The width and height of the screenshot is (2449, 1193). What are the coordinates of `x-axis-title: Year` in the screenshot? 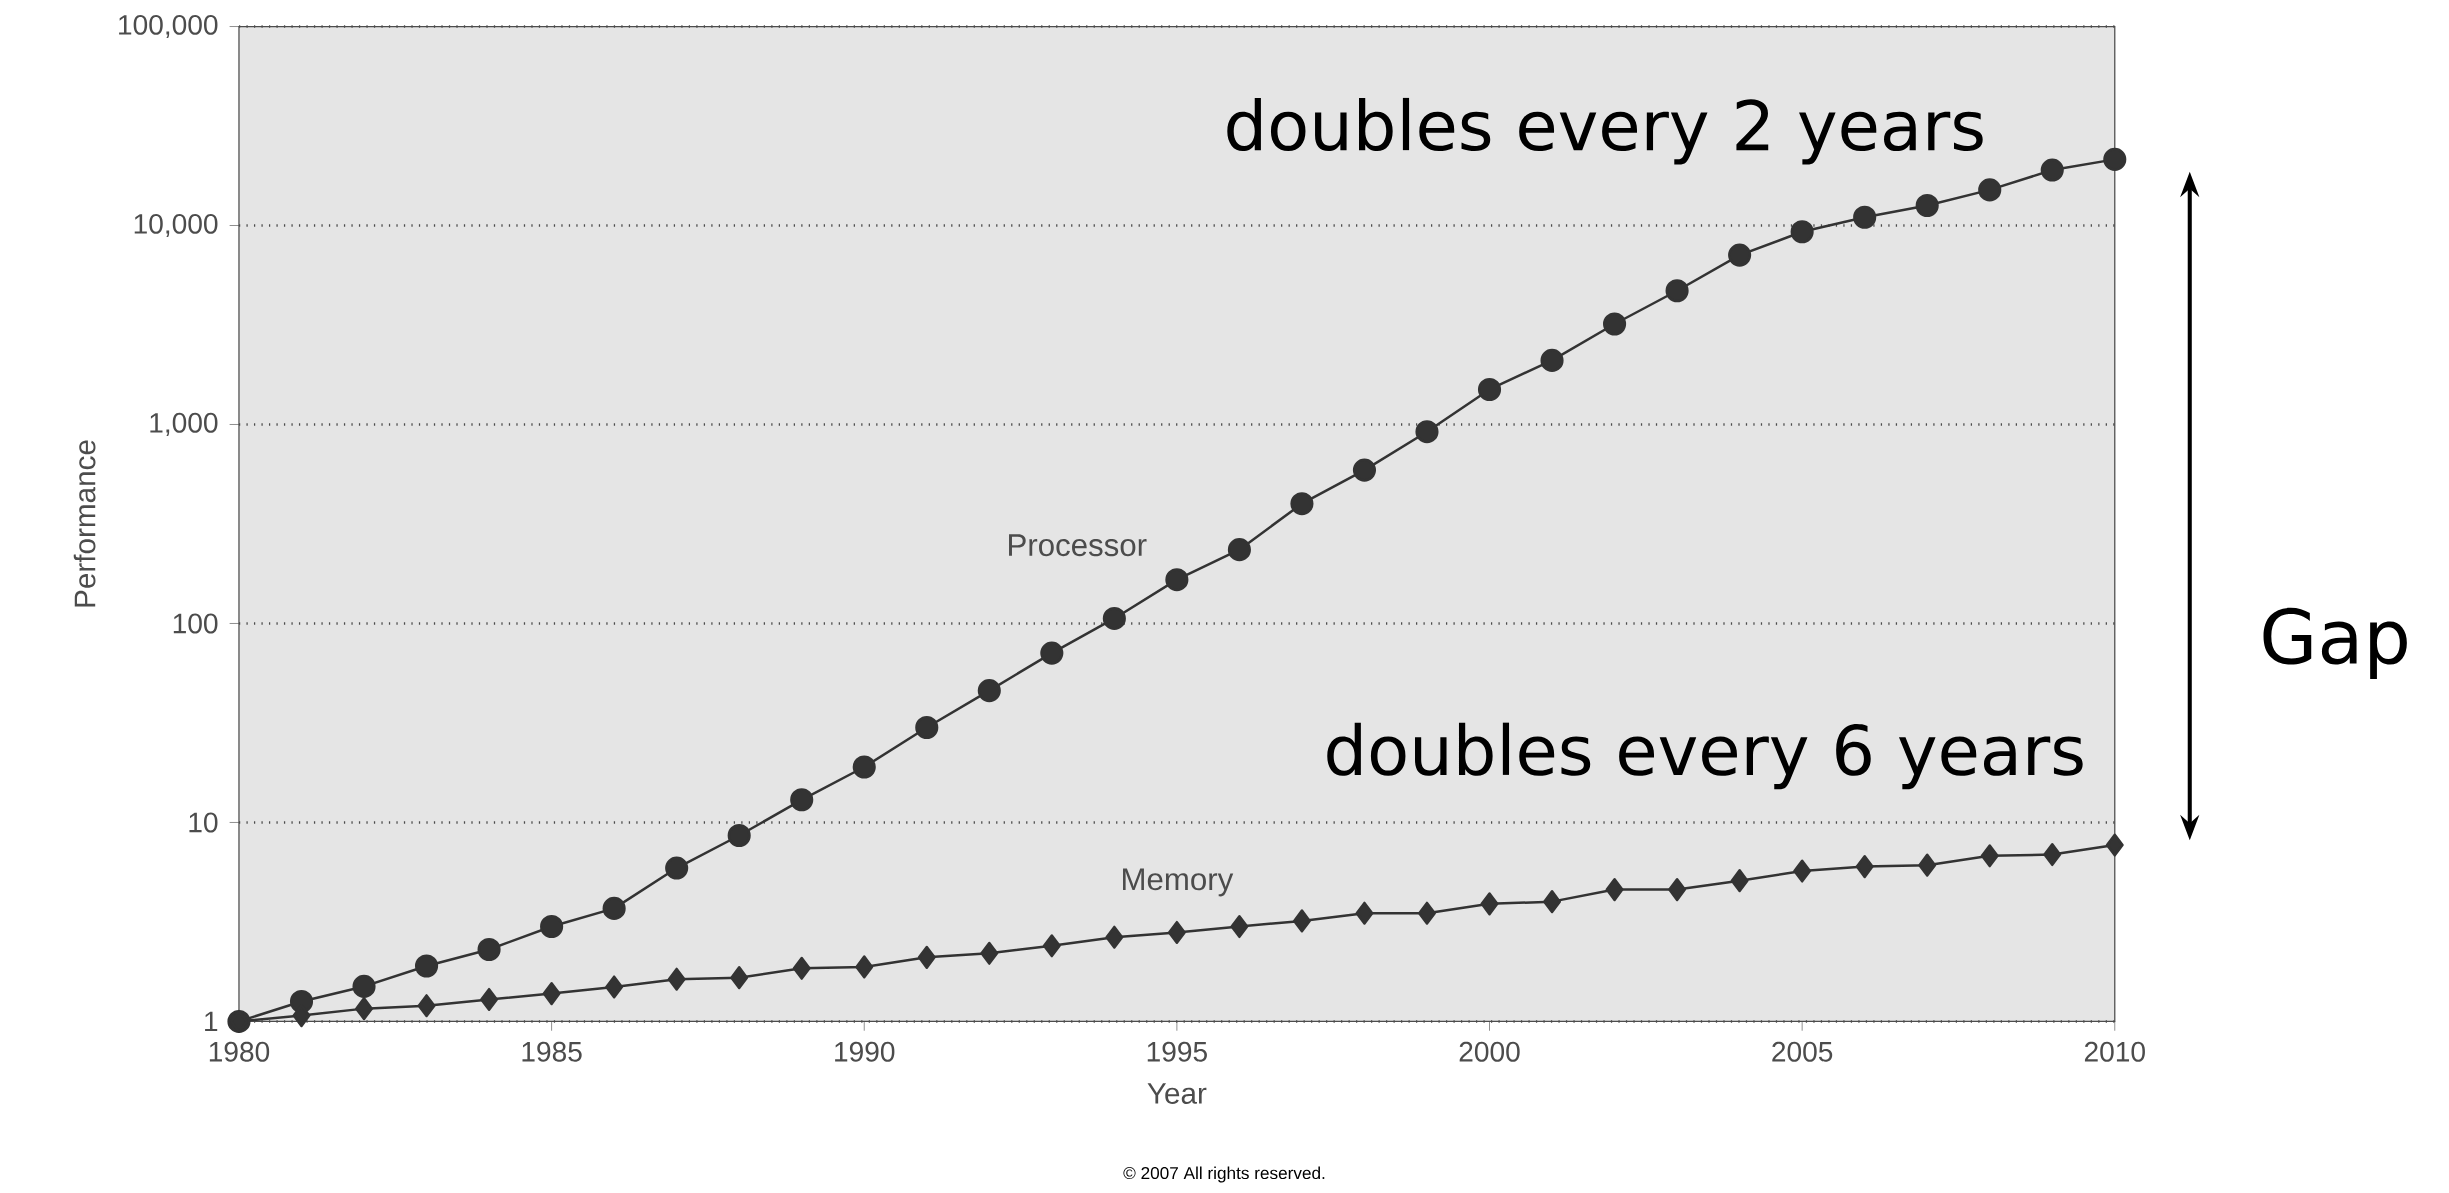 It's located at (1177, 1093).